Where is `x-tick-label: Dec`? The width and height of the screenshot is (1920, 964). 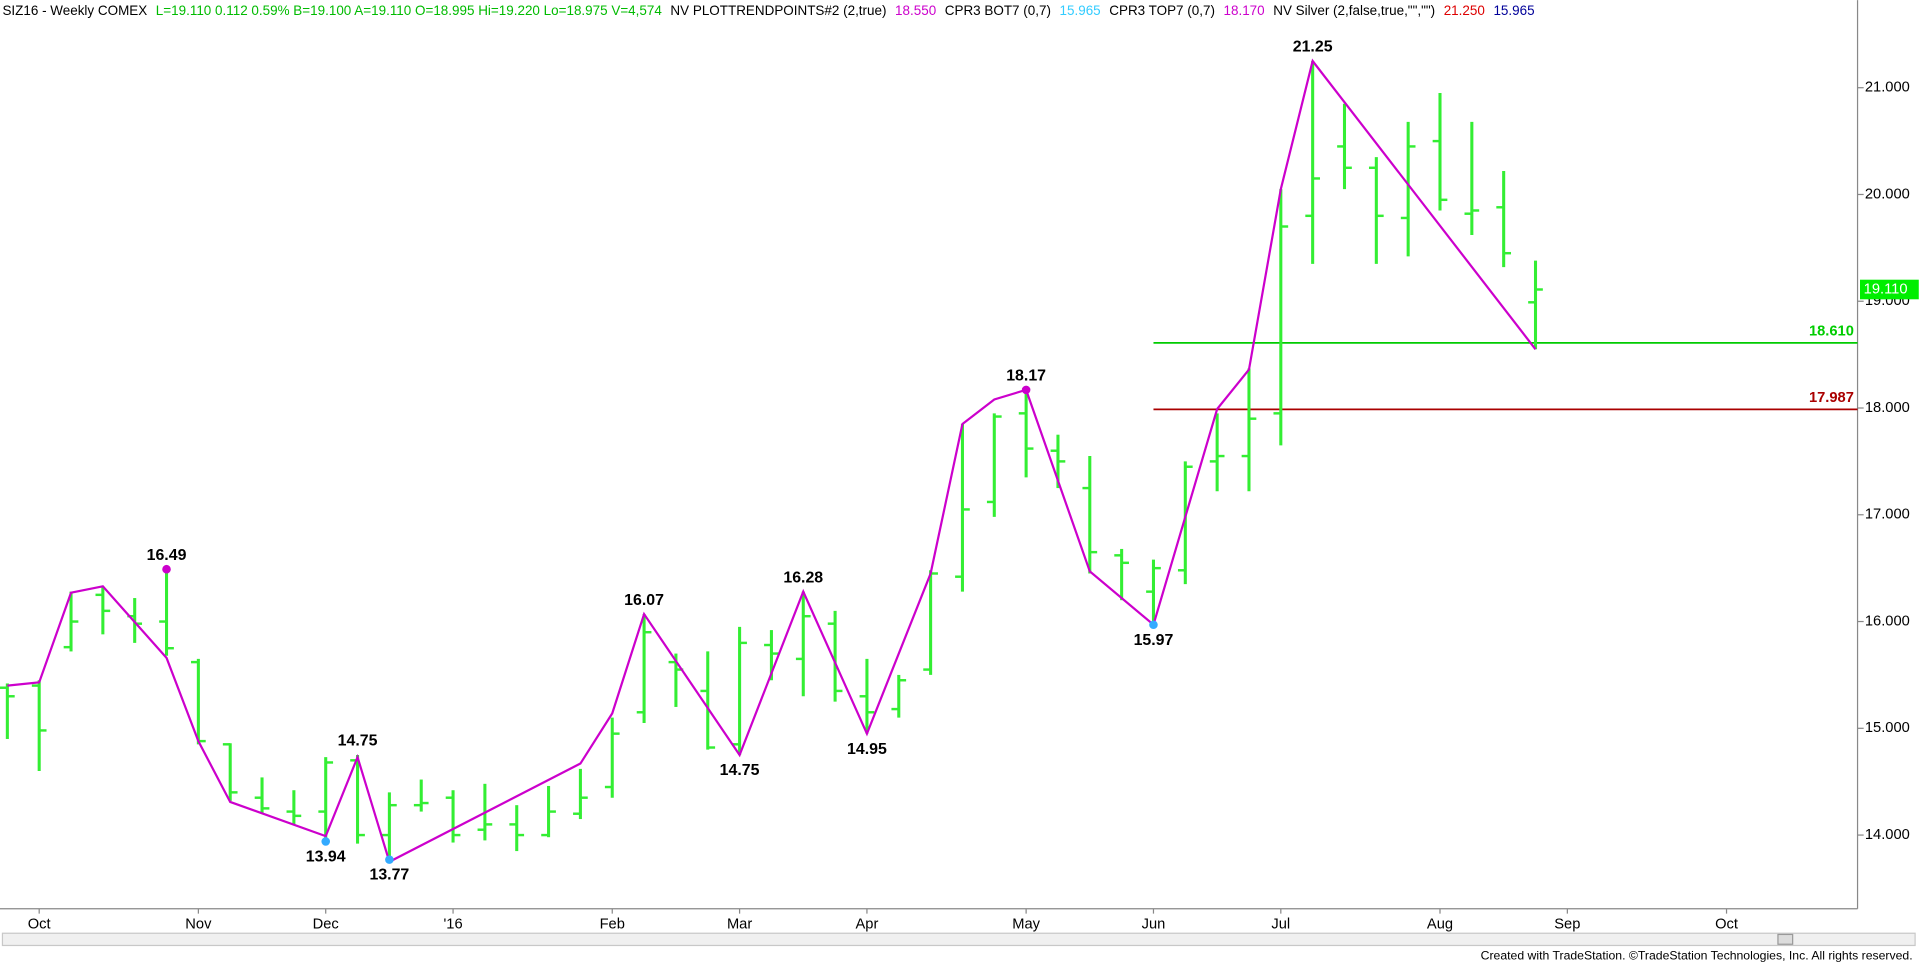 x-tick-label: Dec is located at coordinates (326, 925).